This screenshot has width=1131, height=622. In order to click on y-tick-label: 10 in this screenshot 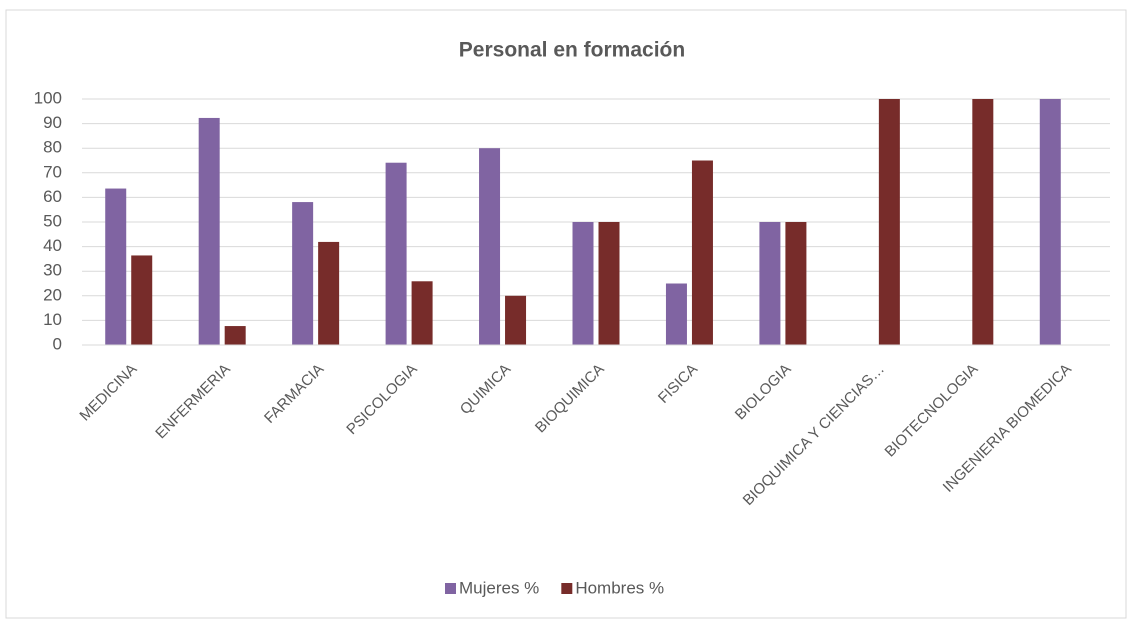, I will do `click(52, 319)`.